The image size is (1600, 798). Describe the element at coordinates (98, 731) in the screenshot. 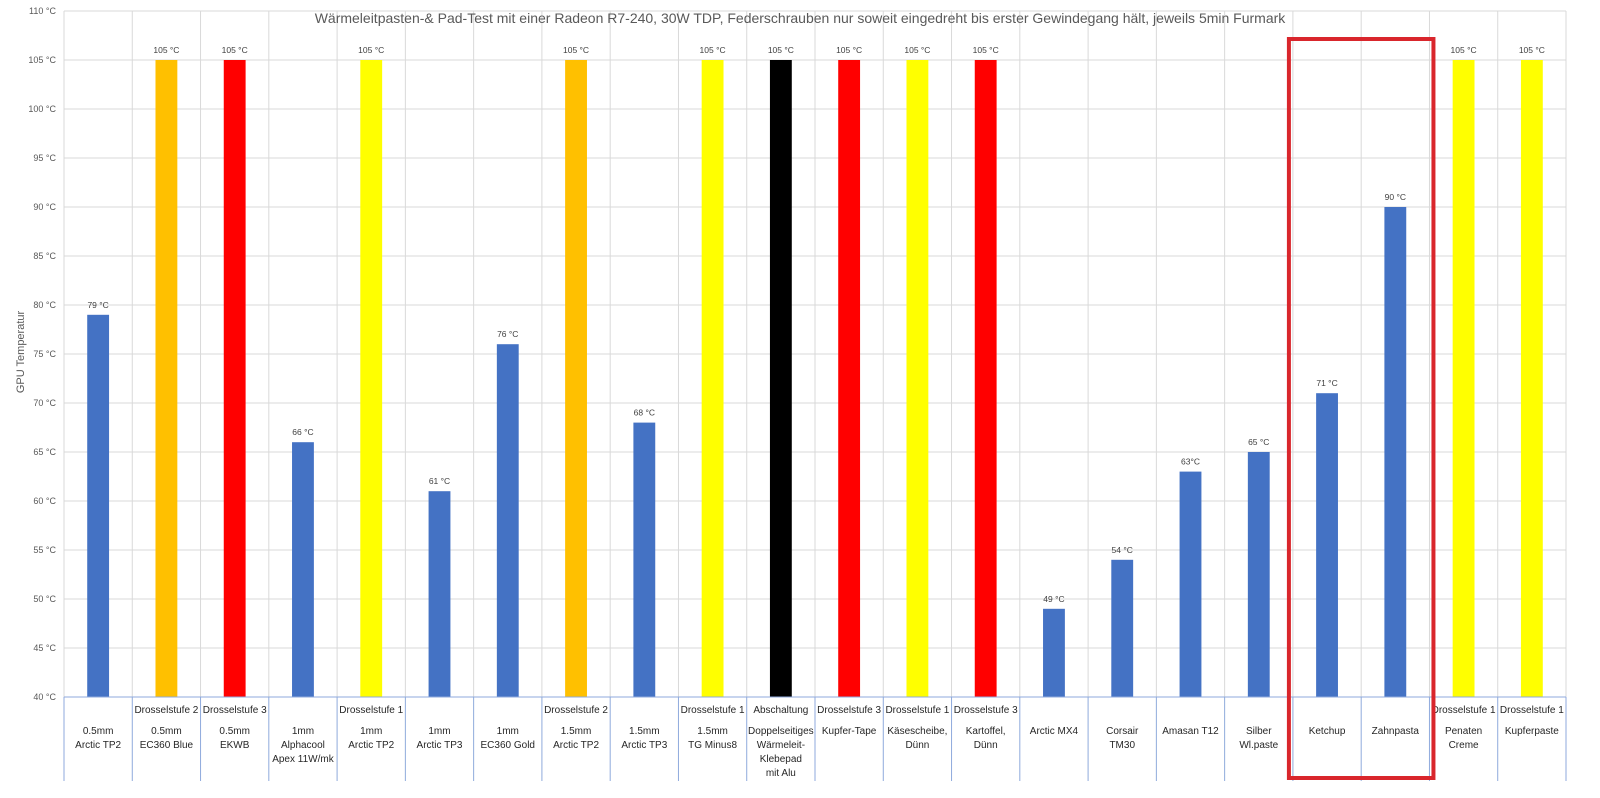

I see `category-label: 0.5mm` at that location.